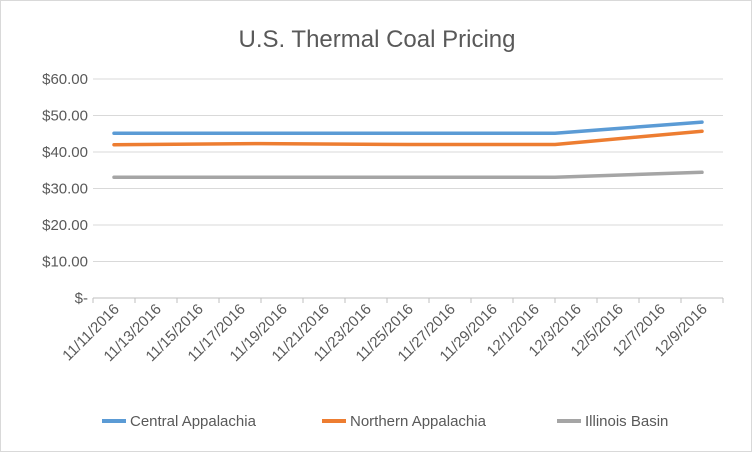 This screenshot has width=752, height=452. I want to click on y-tick-label: $60.00, so click(65, 79).